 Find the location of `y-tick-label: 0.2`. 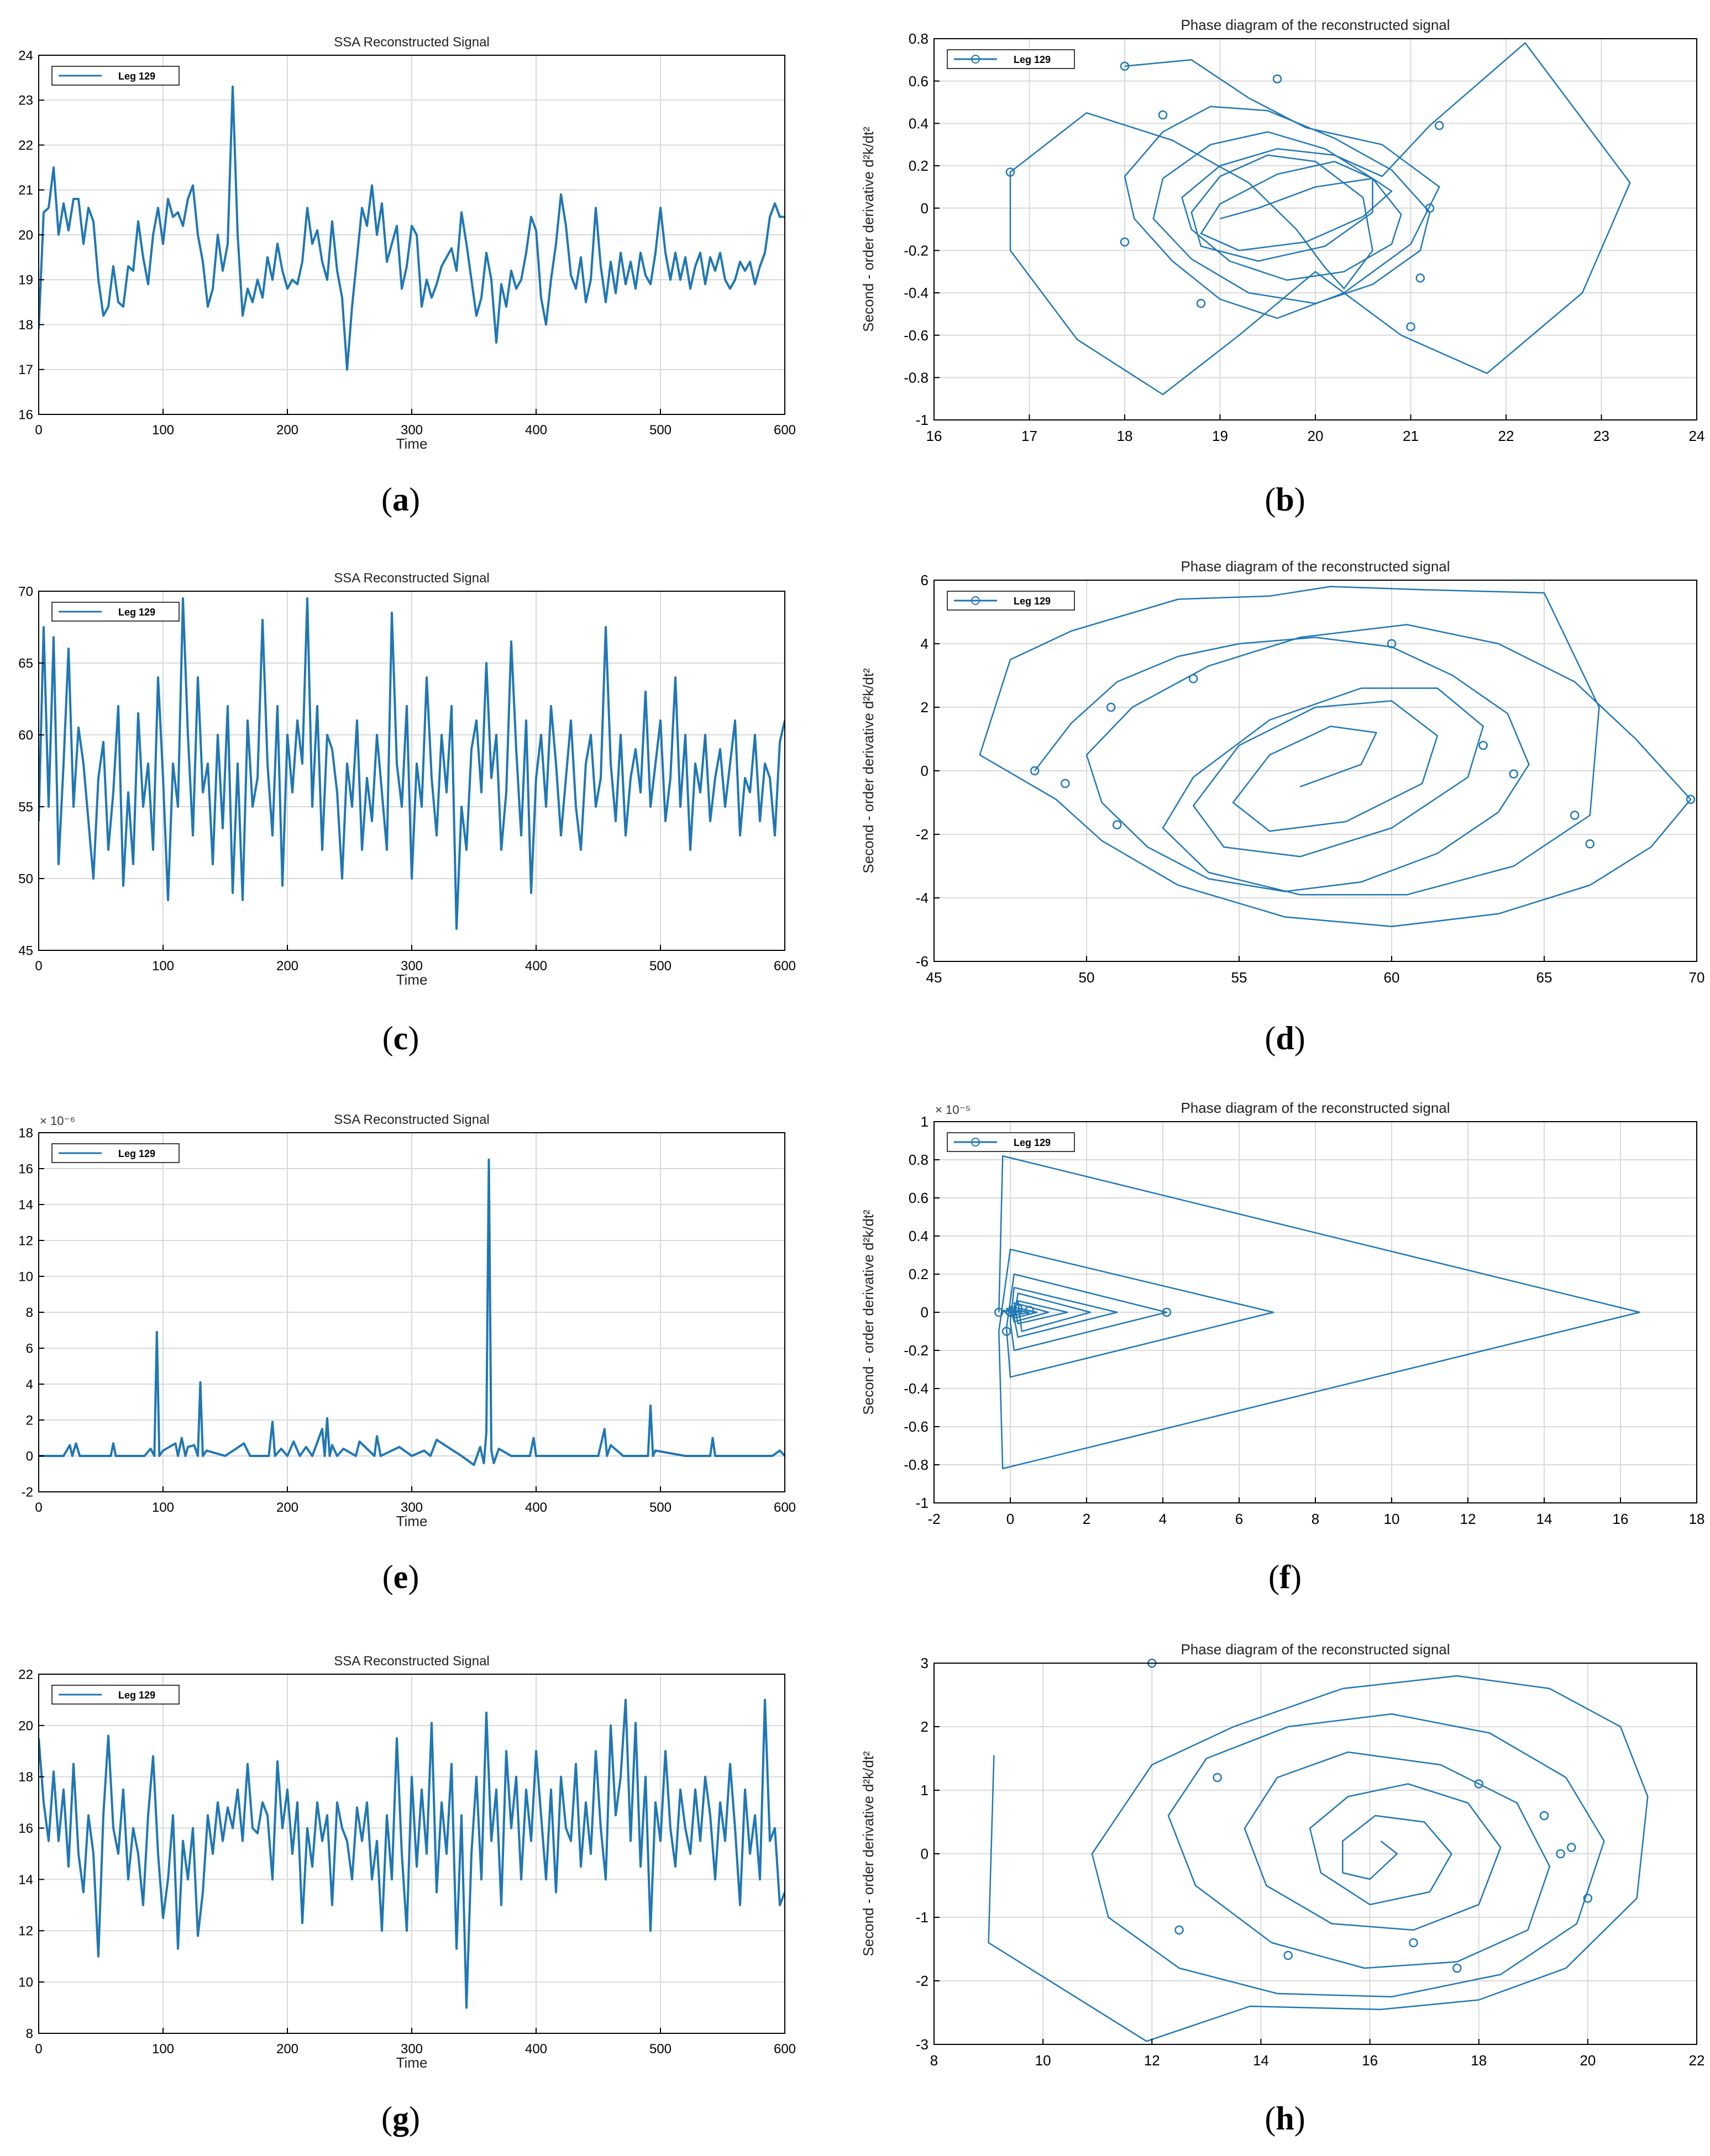

y-tick-label: 0.2 is located at coordinates (919, 1274).